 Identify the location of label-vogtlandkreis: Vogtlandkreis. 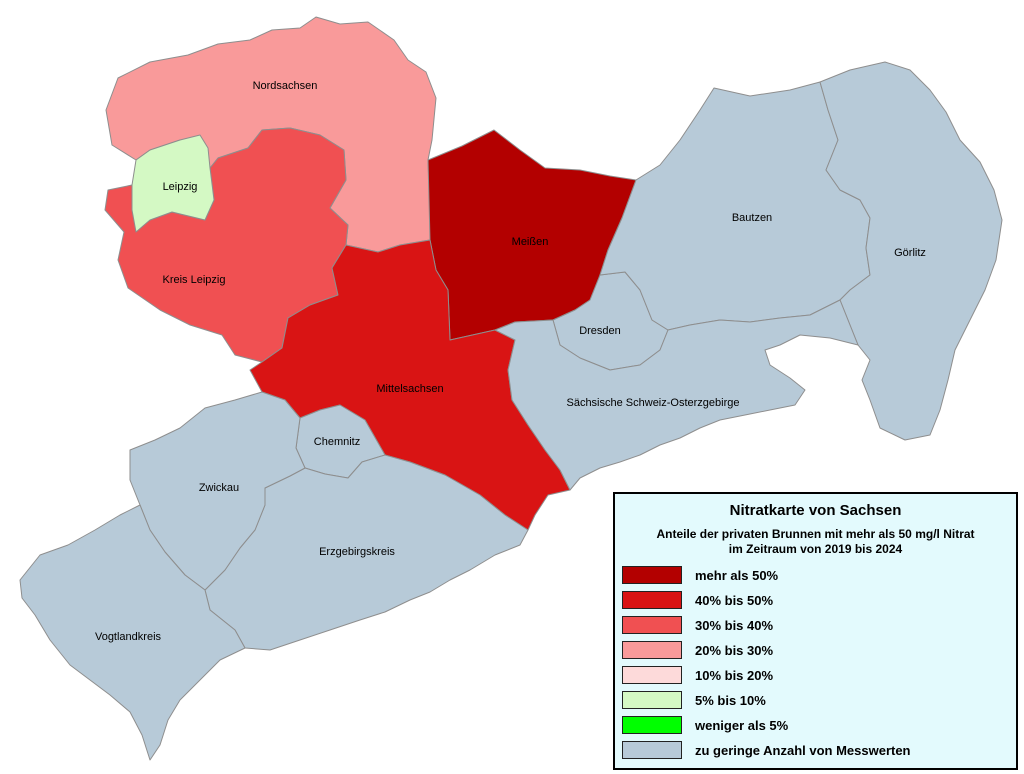
(128, 637).